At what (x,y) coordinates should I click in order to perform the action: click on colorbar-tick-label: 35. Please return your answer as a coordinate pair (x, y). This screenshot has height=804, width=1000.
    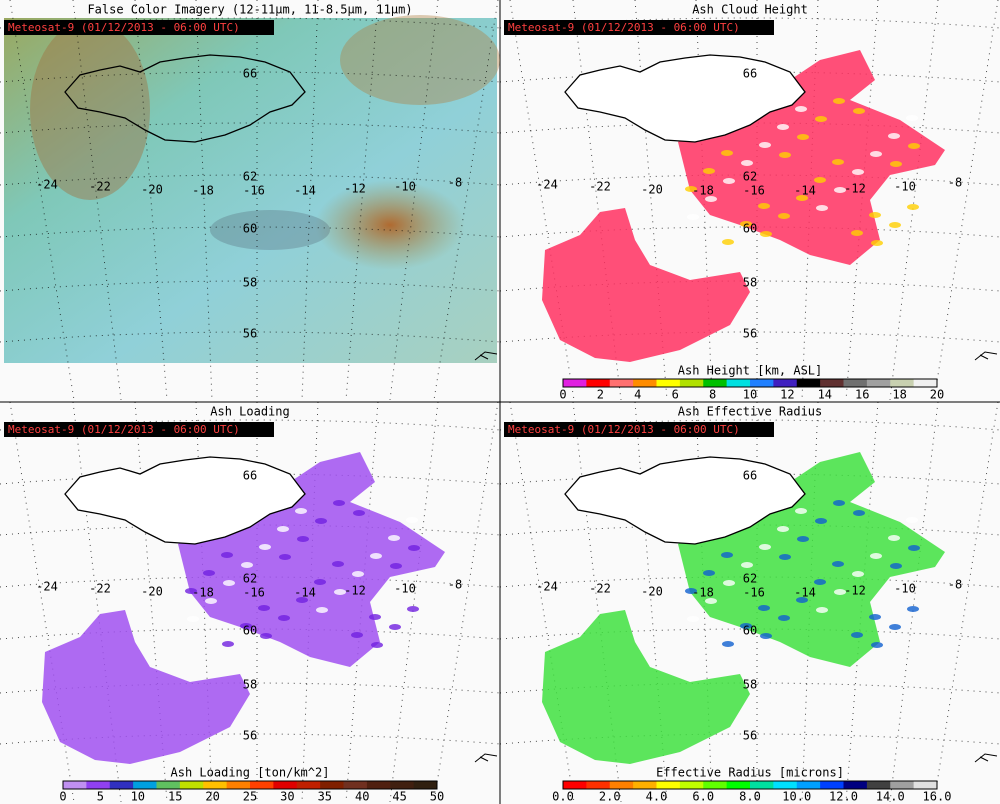
    Looking at the image, I should click on (325, 797).